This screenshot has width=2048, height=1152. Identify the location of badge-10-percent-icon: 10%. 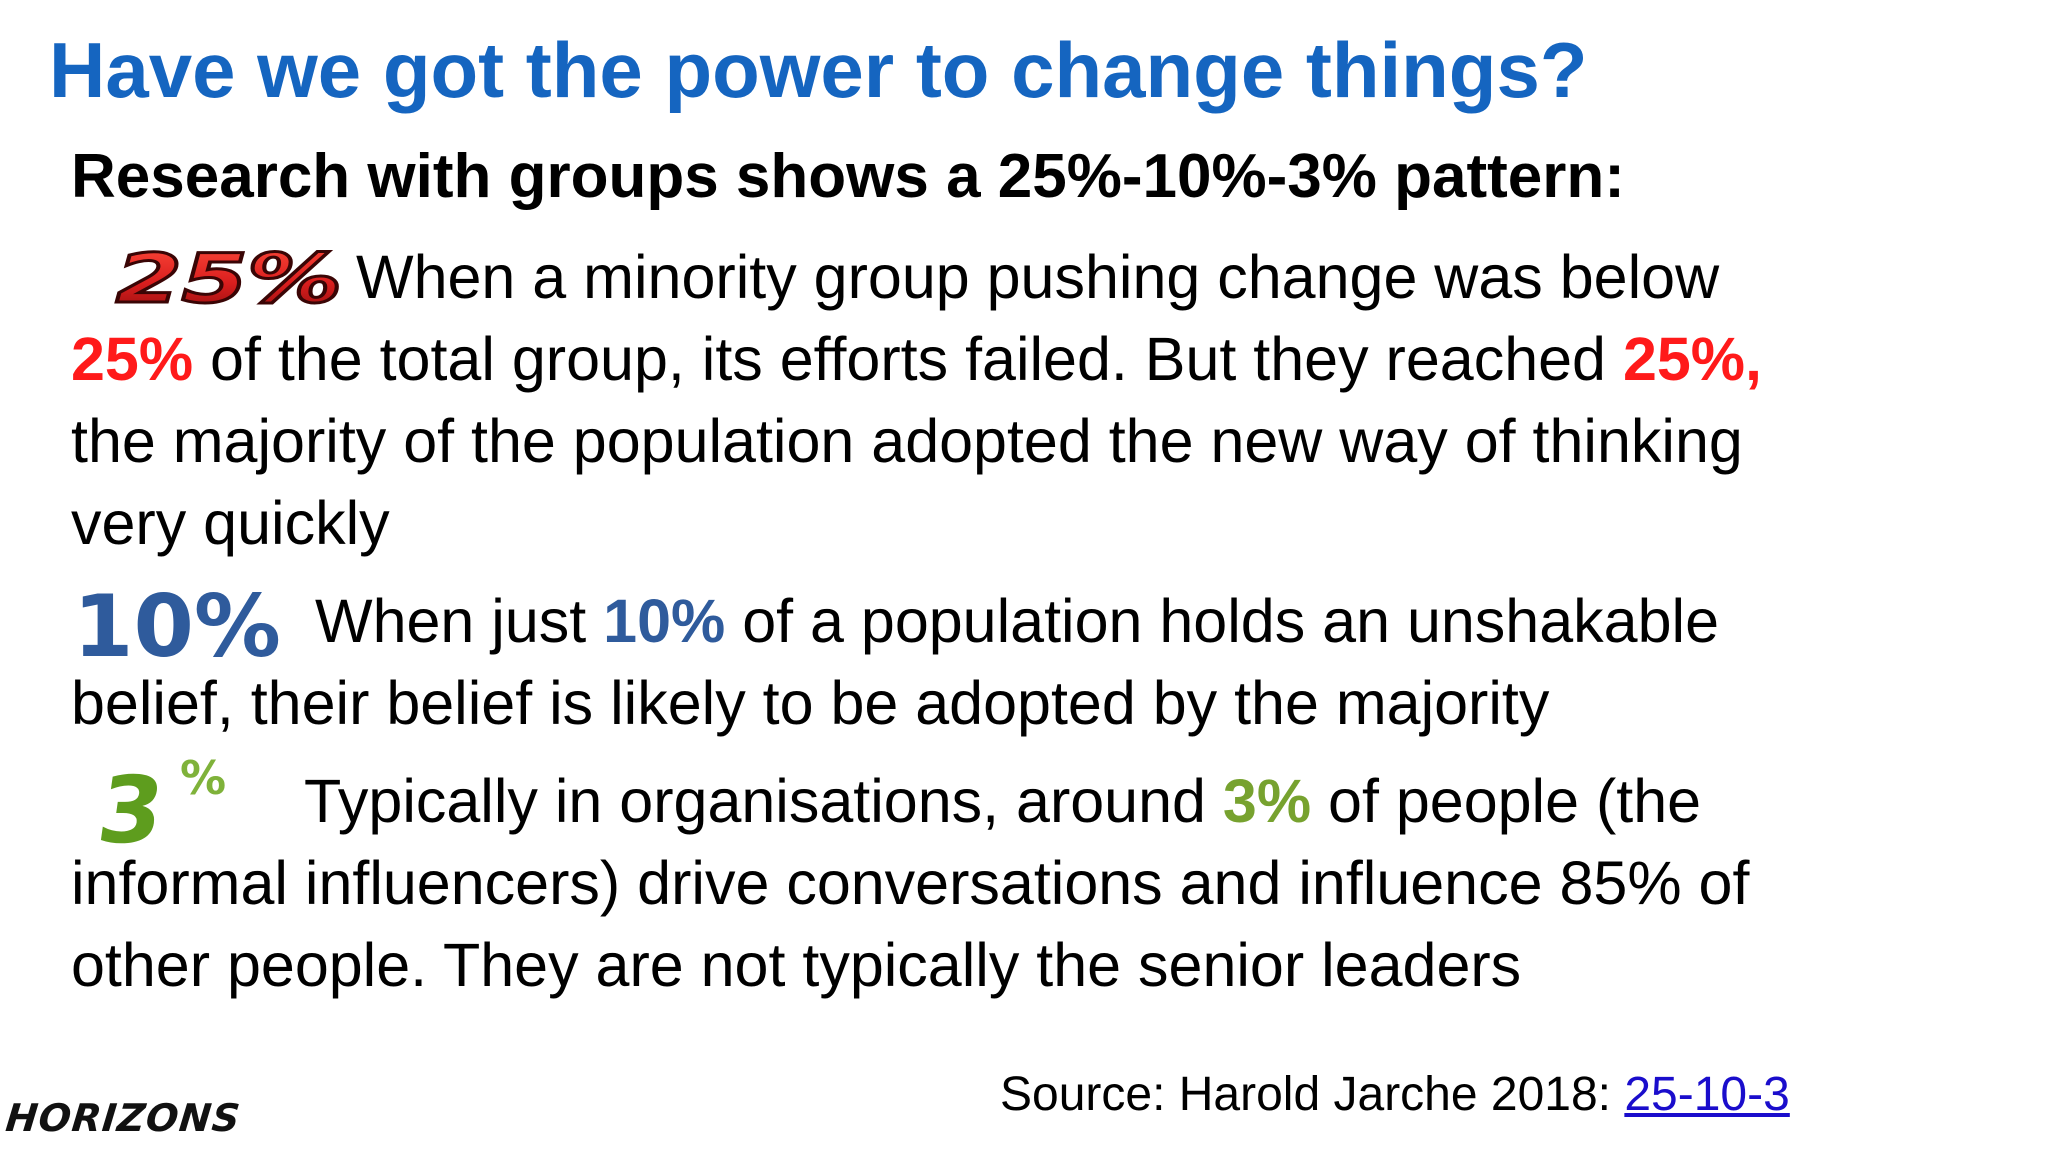
(177, 627).